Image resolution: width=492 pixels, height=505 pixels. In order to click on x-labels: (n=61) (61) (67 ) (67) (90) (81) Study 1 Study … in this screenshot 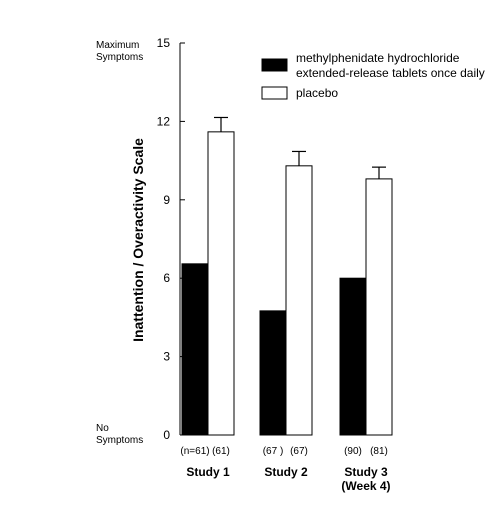, I will do `click(285, 469)`.